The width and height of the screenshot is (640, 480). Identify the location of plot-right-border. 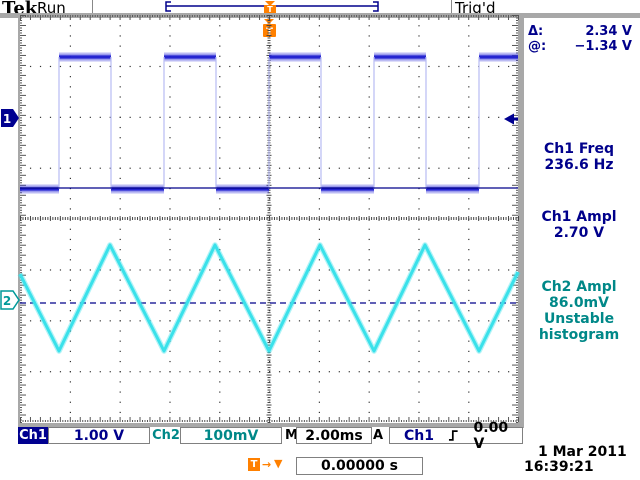
(521, 220).